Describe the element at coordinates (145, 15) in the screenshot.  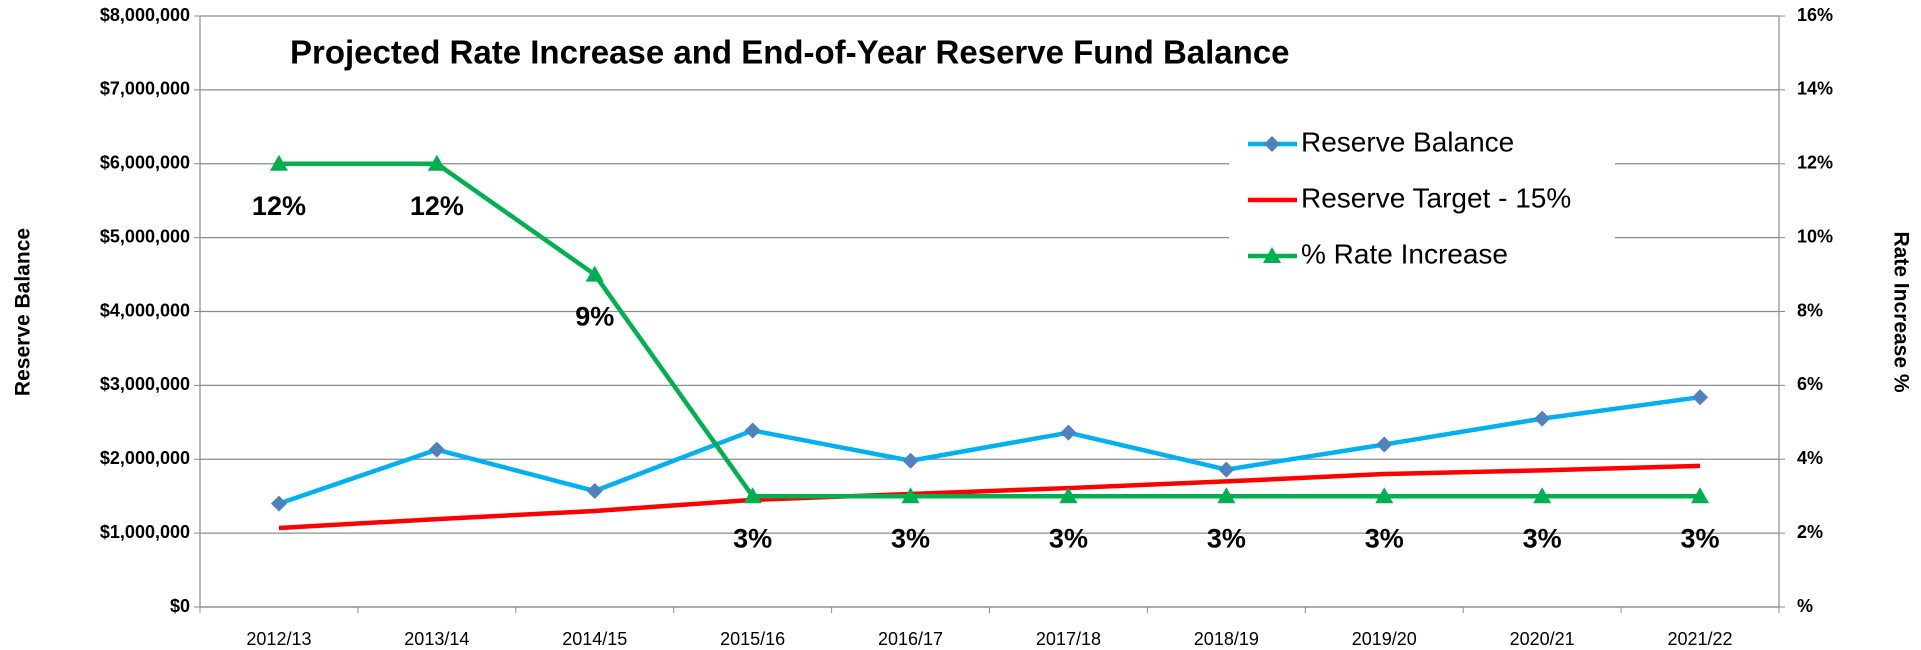
I see `y-tick-label: $8,000,000` at that location.